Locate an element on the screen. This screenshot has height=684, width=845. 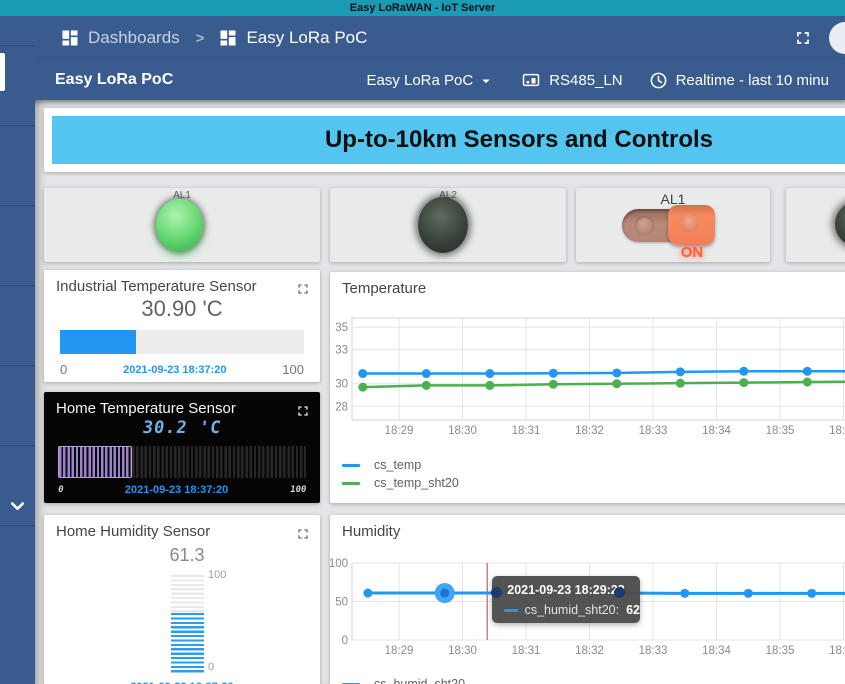
y-tick-label: 28 is located at coordinates (341, 407).